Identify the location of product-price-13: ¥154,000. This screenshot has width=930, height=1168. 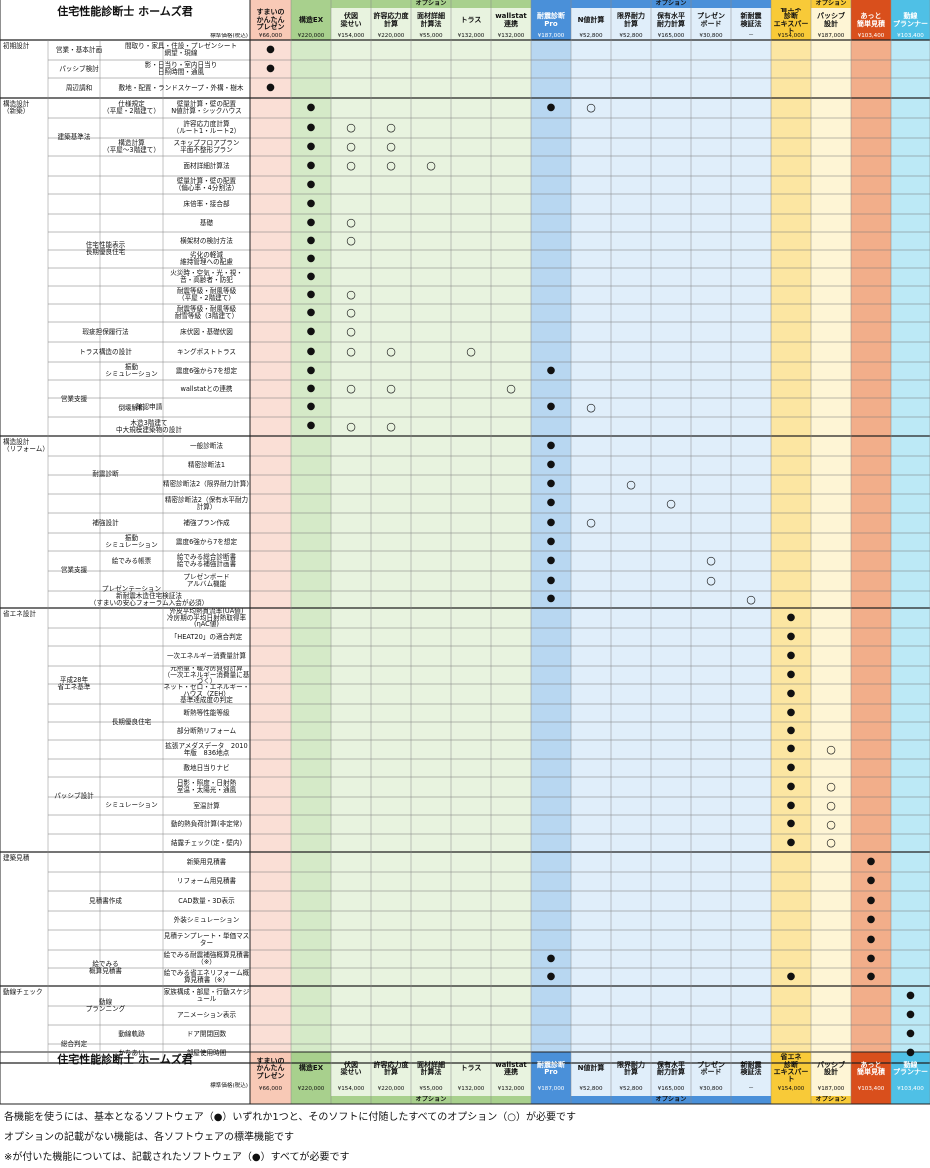
(791, 36).